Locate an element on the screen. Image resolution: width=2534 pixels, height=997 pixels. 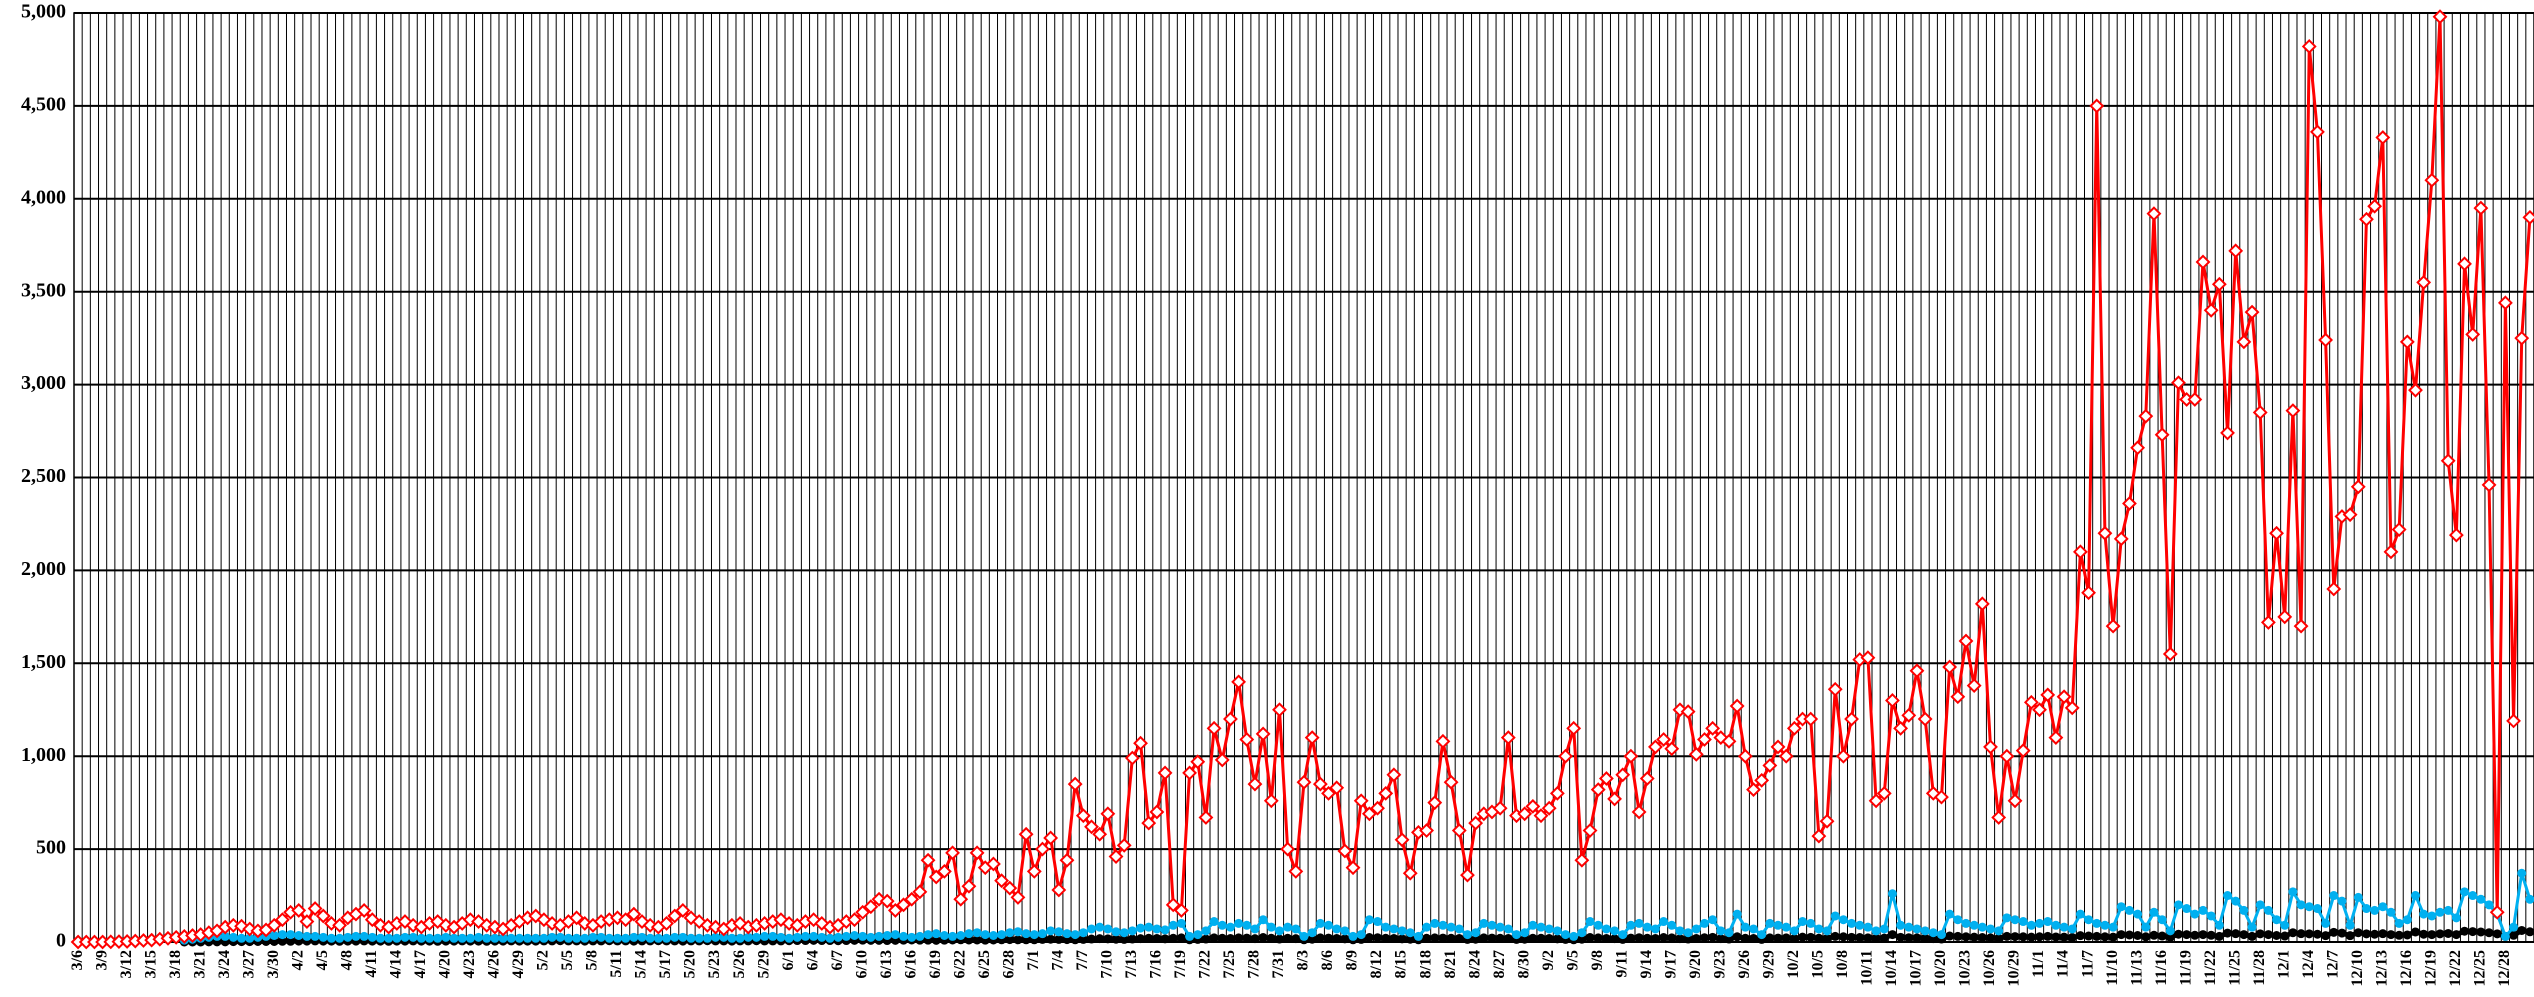
x-tick-label: 3/21 is located at coordinates (199, 964).